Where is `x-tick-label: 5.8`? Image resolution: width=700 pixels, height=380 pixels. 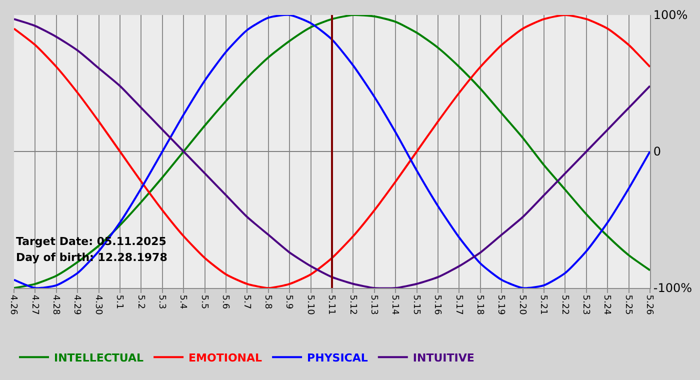 x-tick-label: 5.8 is located at coordinates (267, 302).